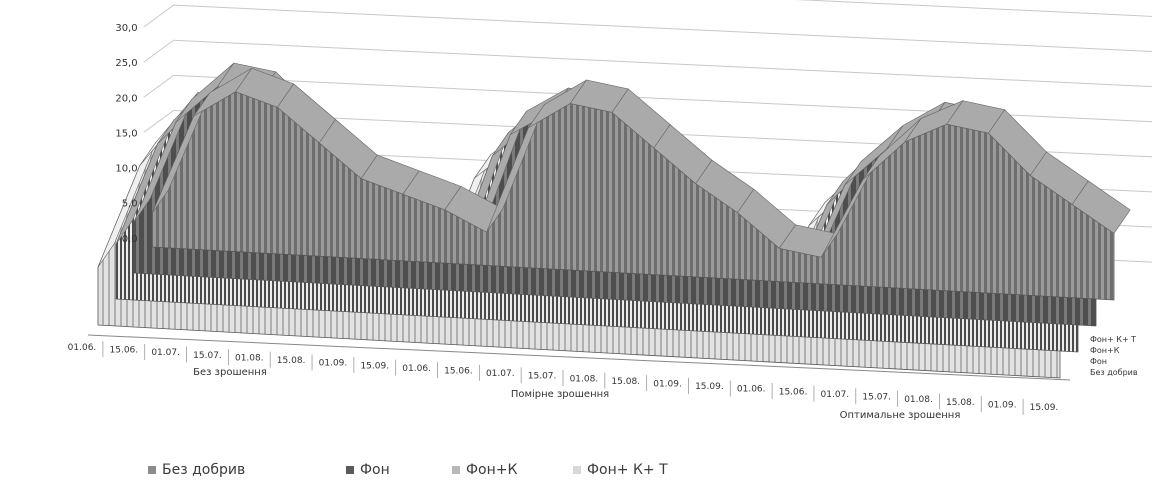 Image resolution: width=1152 pixels, height=492 pixels. I want to click on x-axis-line, so click(579, 357).